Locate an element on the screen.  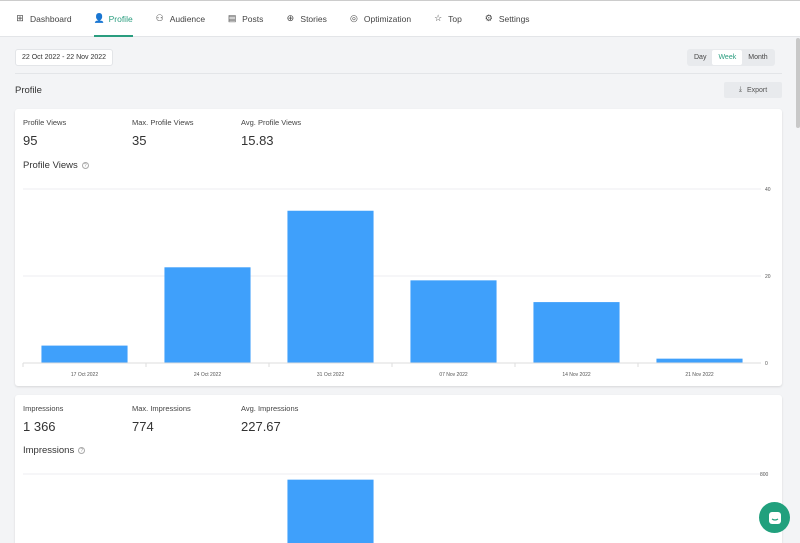
y-tick-label: 40 is located at coordinates (768, 190).